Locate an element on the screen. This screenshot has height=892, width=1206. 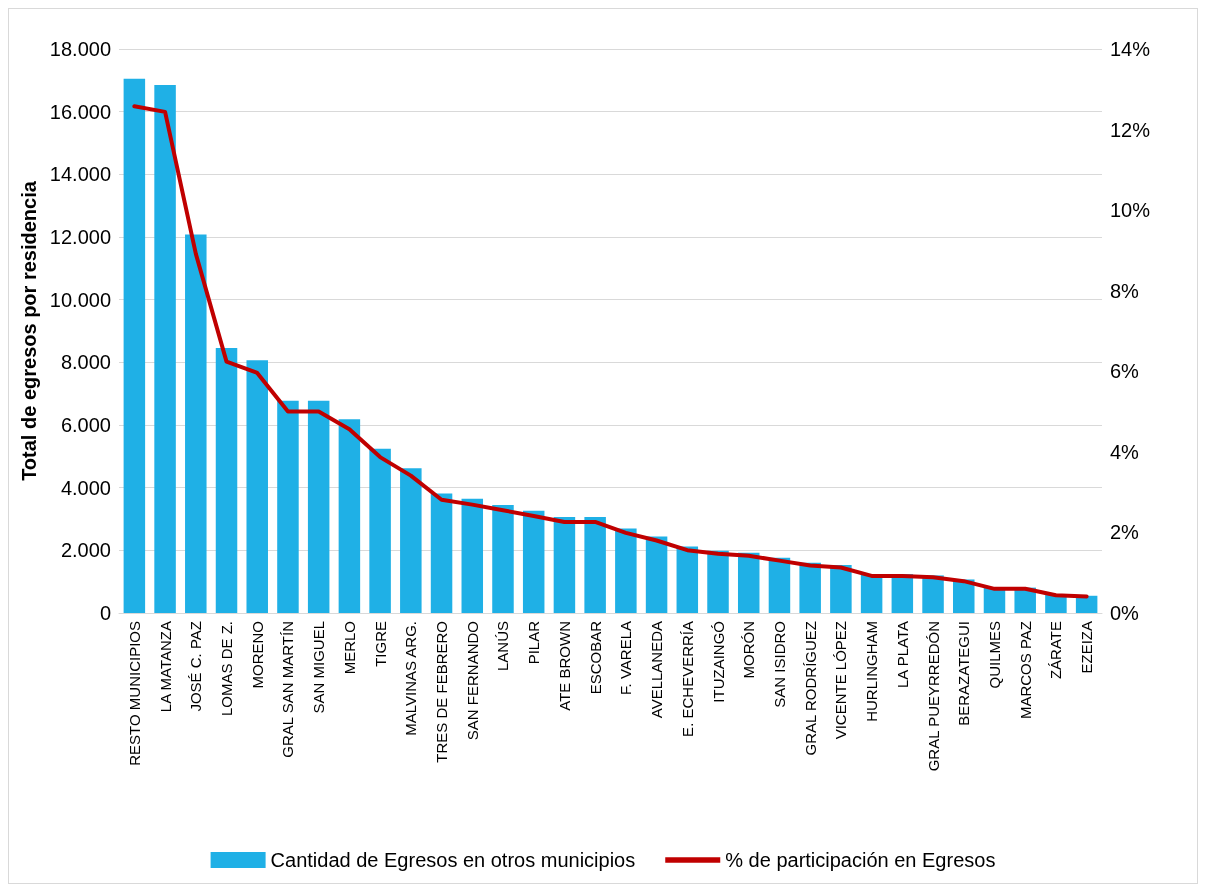
x-tick-label: ATE BROWN is located at coordinates (564, 666).